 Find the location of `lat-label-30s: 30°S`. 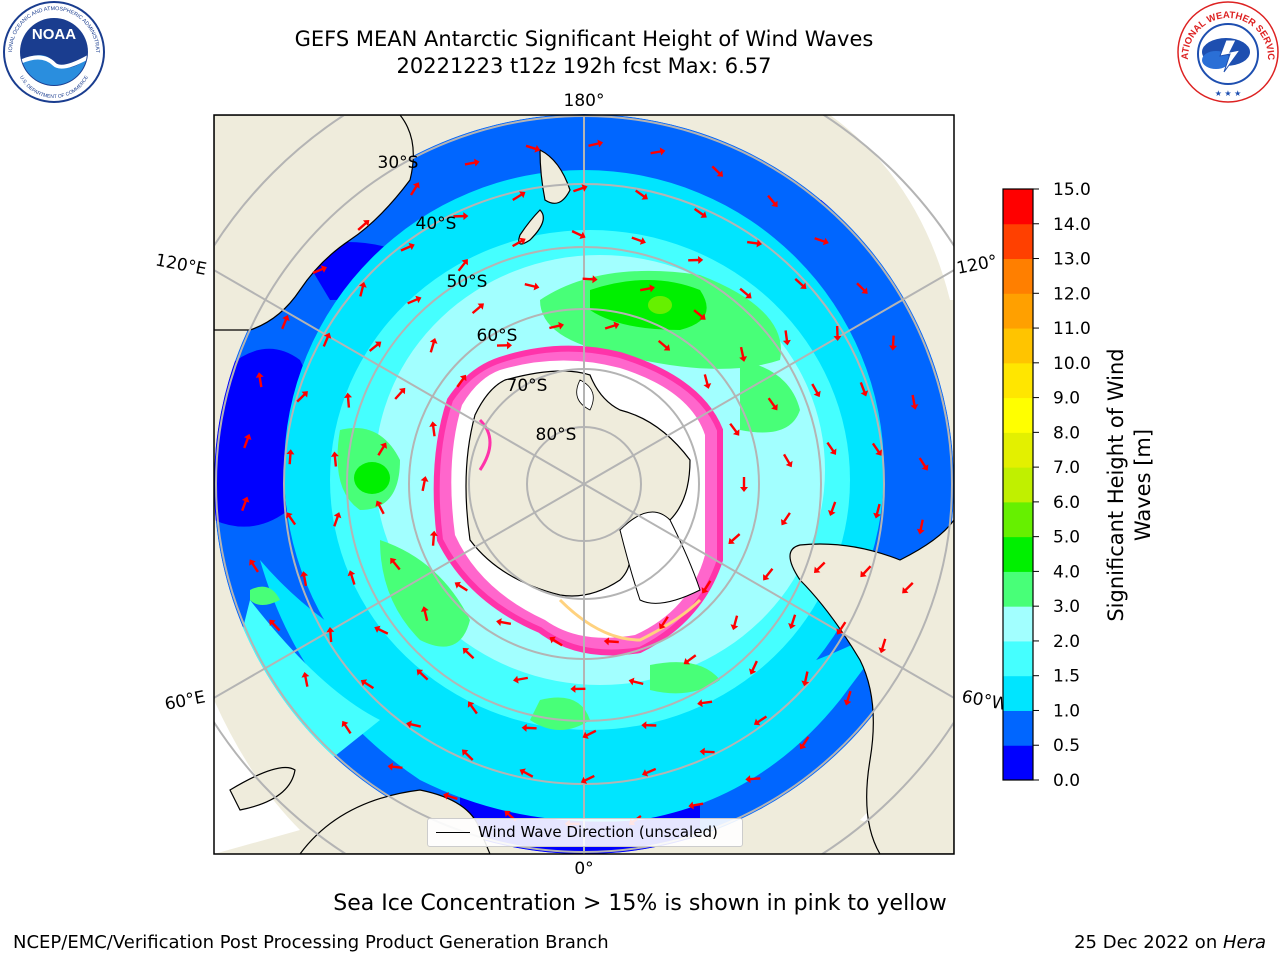

lat-label-30s: 30°S is located at coordinates (398, 163).